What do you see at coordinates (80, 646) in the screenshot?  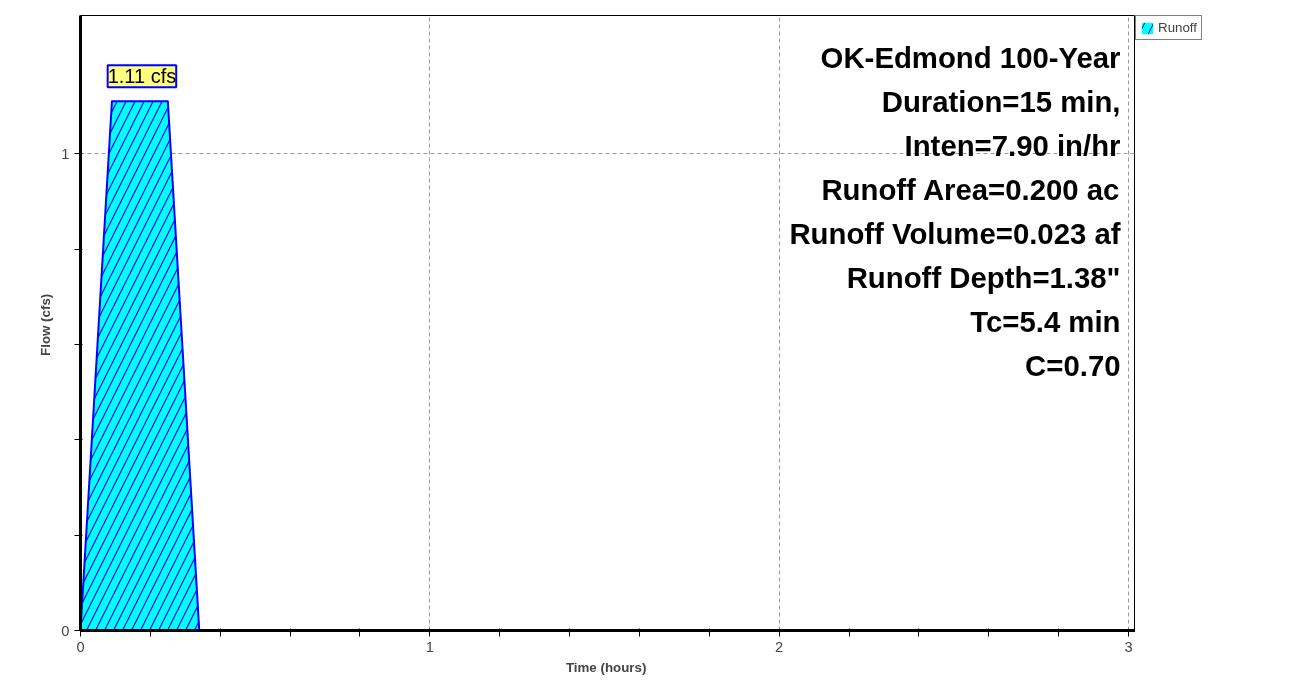 I see `x-tick-label: 0` at bounding box center [80, 646].